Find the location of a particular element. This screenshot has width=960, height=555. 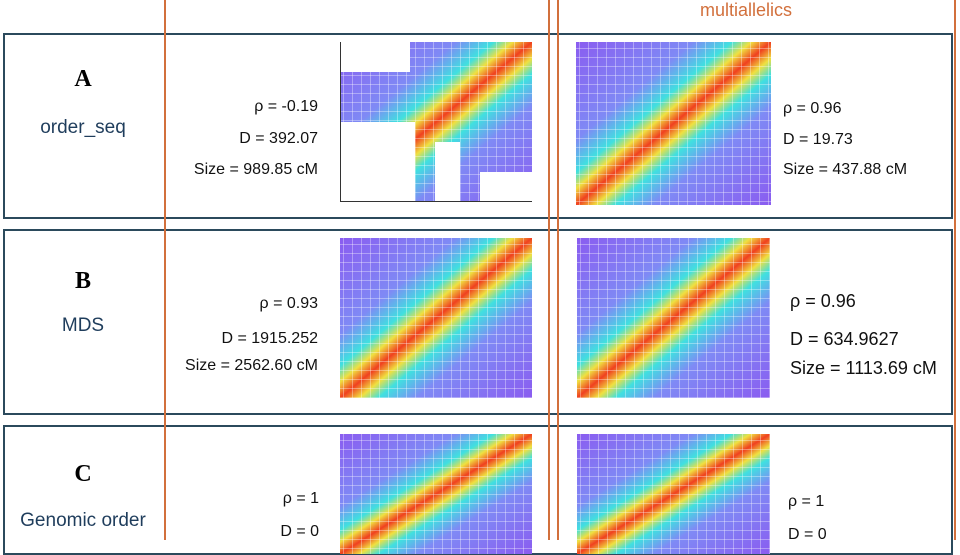

row-letter: B is located at coordinates (82, 281).